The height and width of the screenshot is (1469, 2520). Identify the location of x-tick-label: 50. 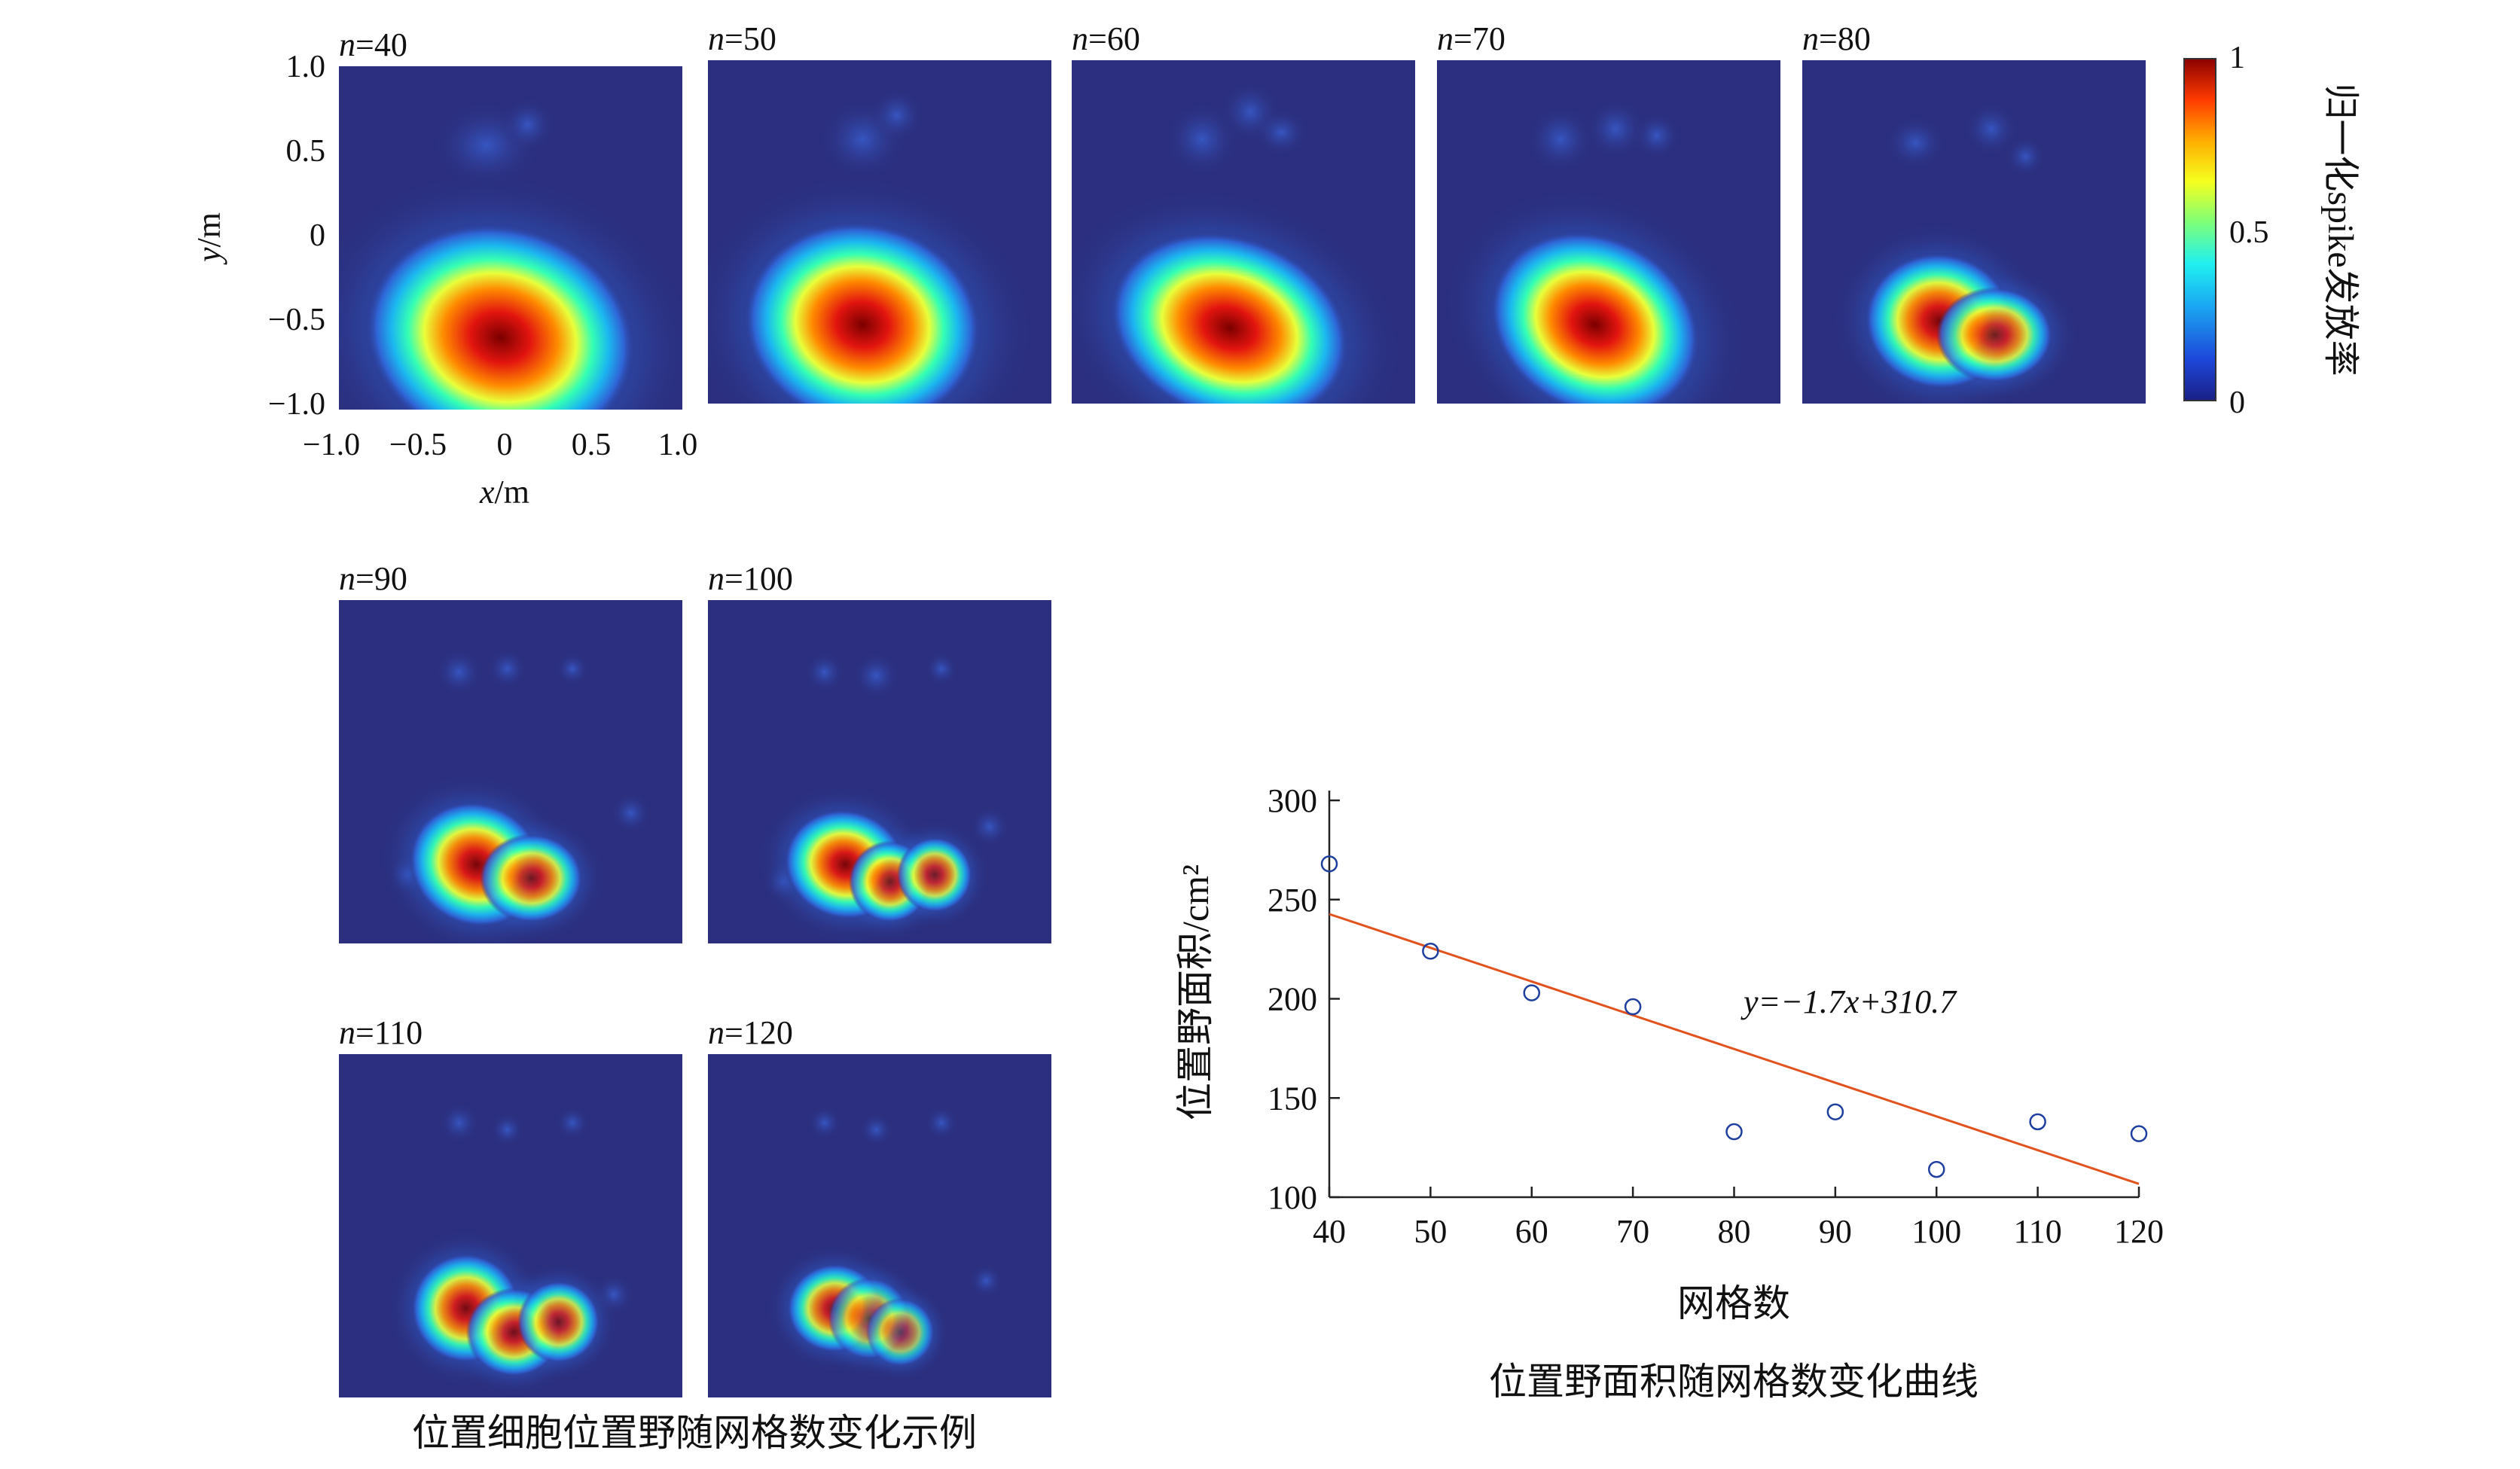
(1430, 1231).